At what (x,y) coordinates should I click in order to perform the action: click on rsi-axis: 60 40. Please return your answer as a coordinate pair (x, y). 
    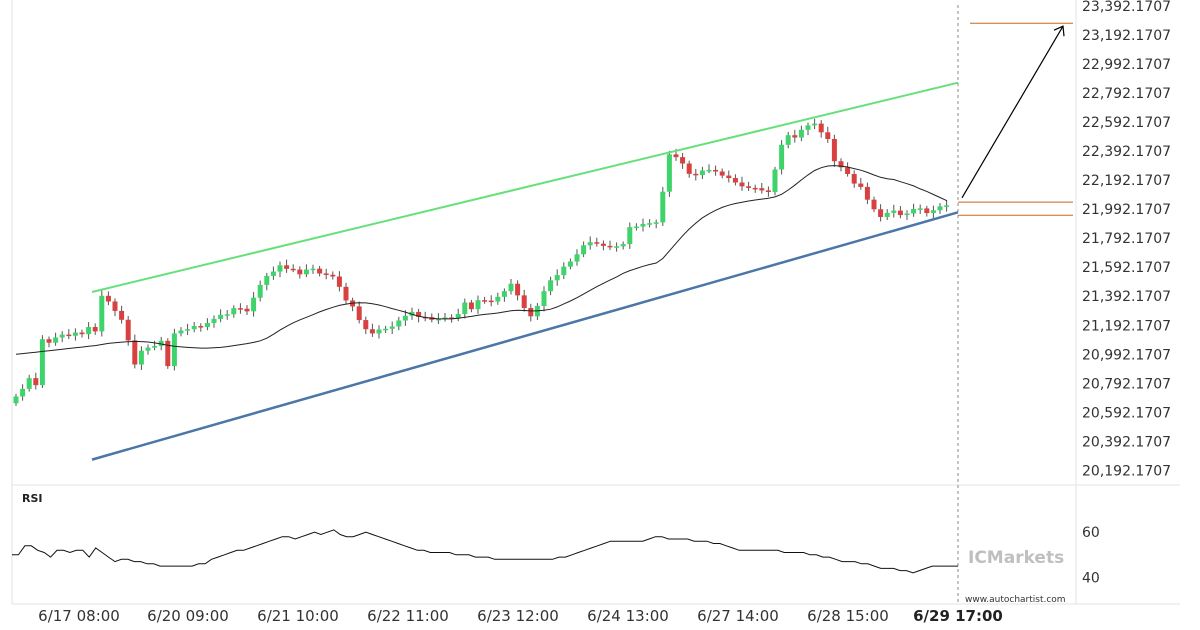
    Looking at the image, I should click on (1091, 555).